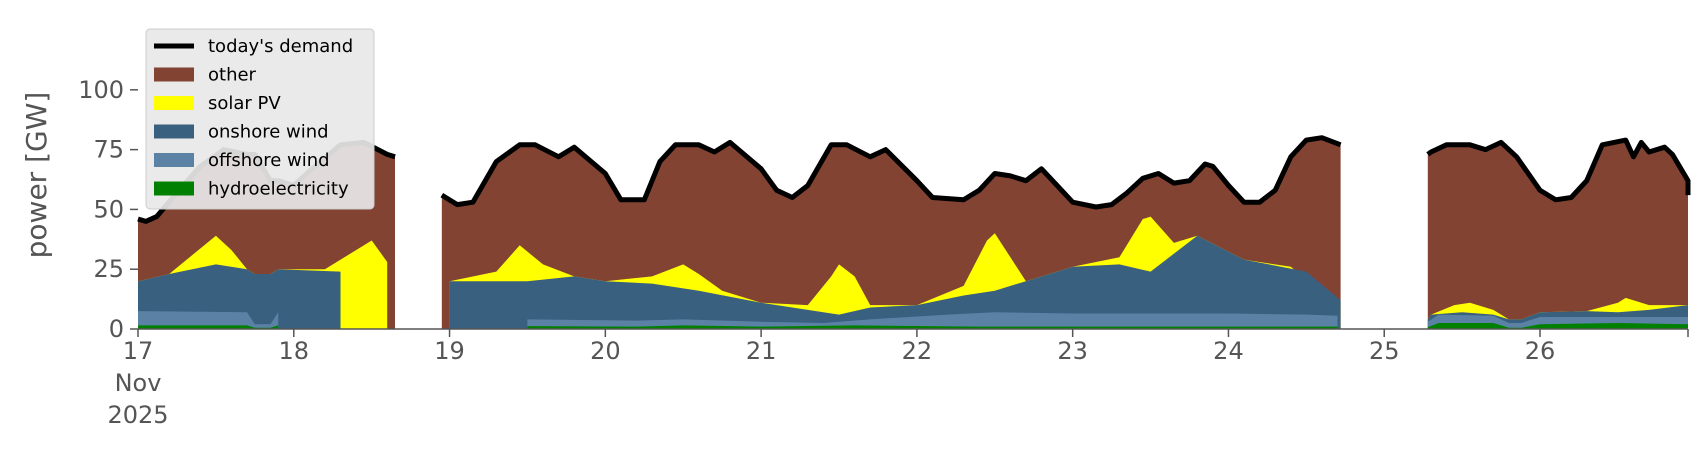  I want to click on legend-item-other: other, so click(205, 75).